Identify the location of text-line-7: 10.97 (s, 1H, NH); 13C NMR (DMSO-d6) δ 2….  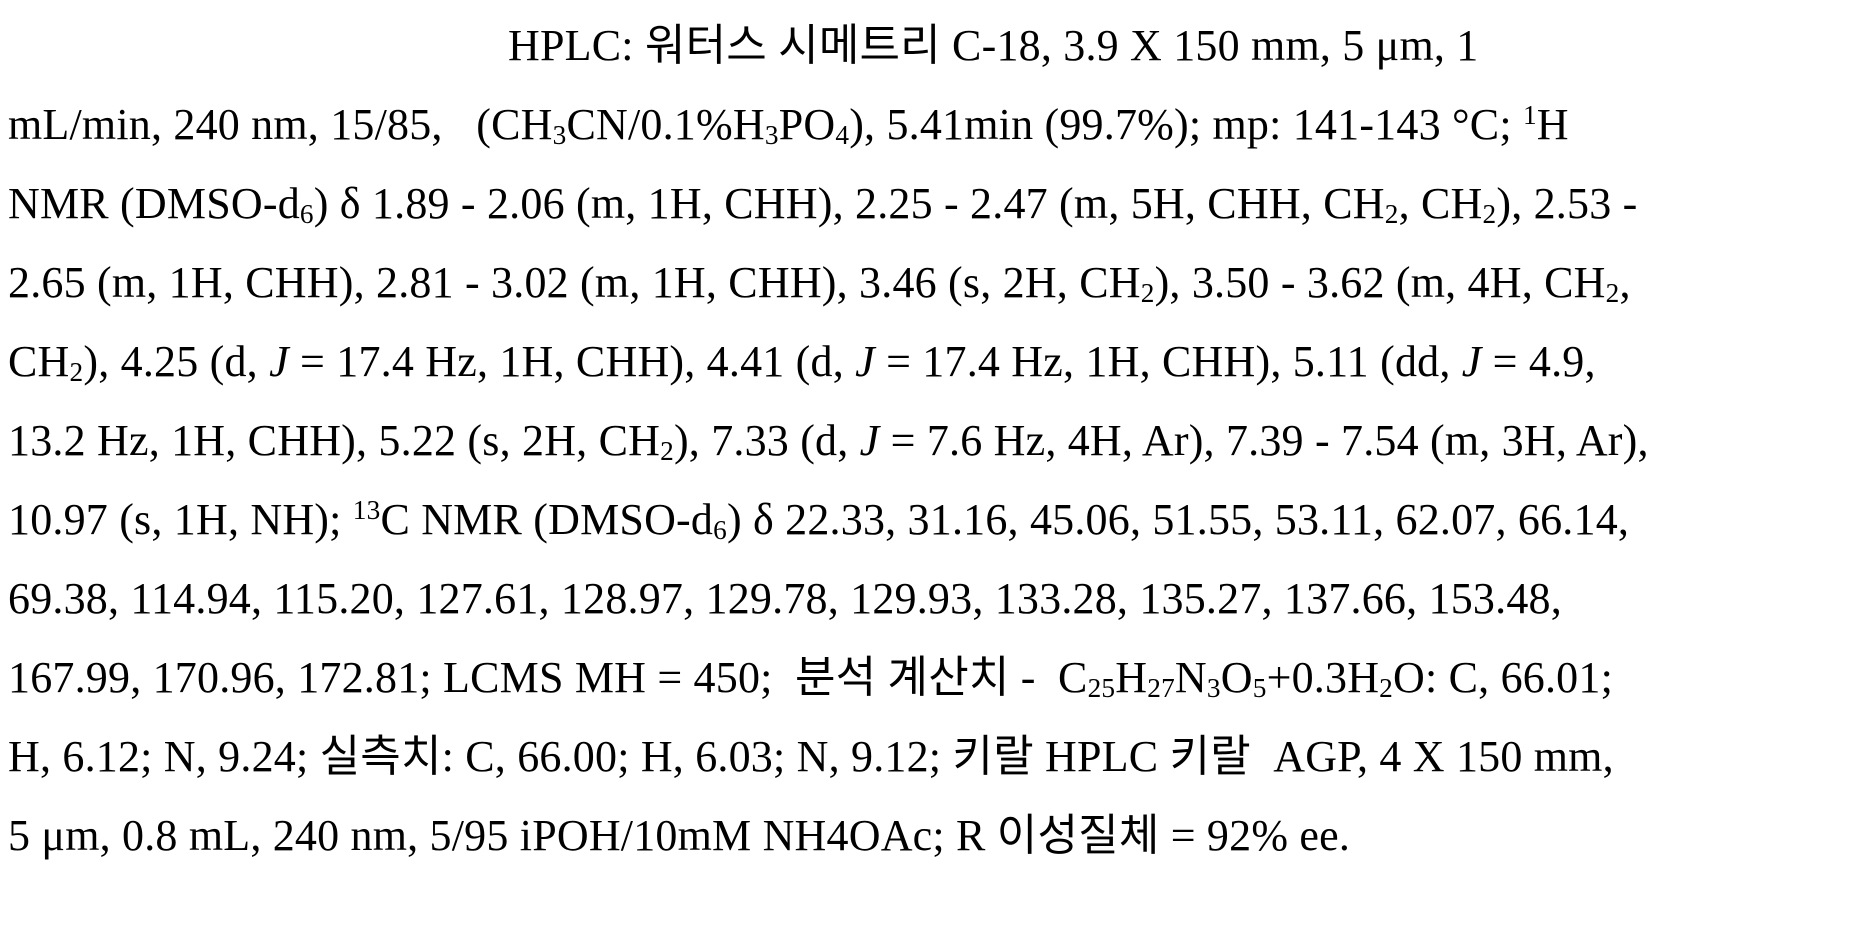
(819, 520).